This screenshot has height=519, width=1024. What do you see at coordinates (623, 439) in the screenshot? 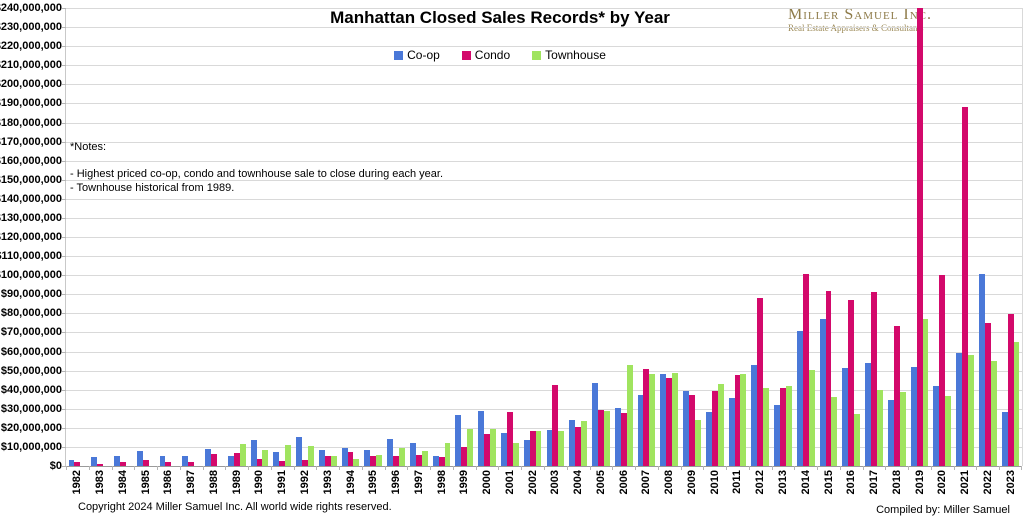
I see `bar-2006-condo` at bounding box center [623, 439].